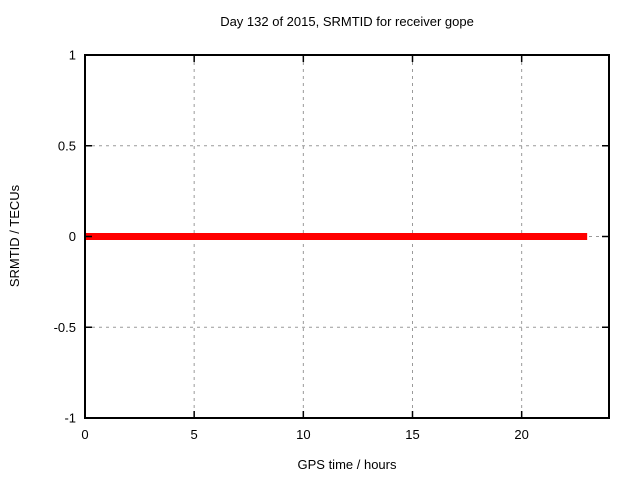  I want to click on y-tick-label: 0, so click(72, 236).